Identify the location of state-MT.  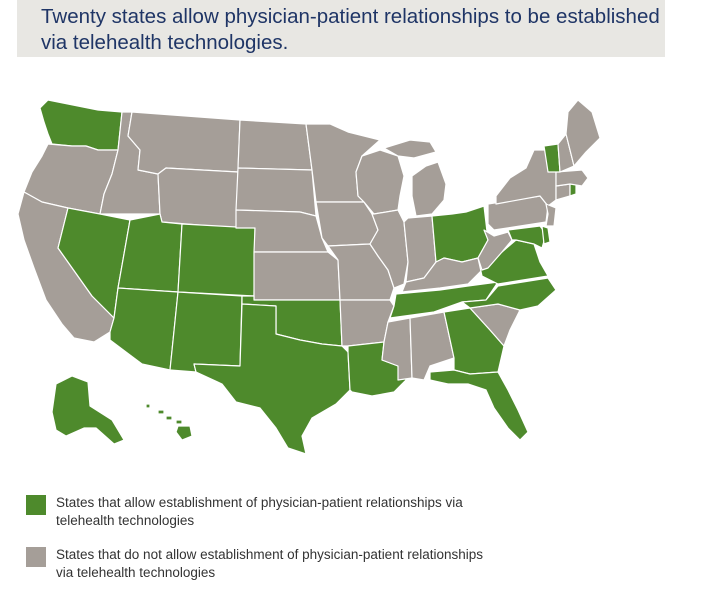
(184, 143).